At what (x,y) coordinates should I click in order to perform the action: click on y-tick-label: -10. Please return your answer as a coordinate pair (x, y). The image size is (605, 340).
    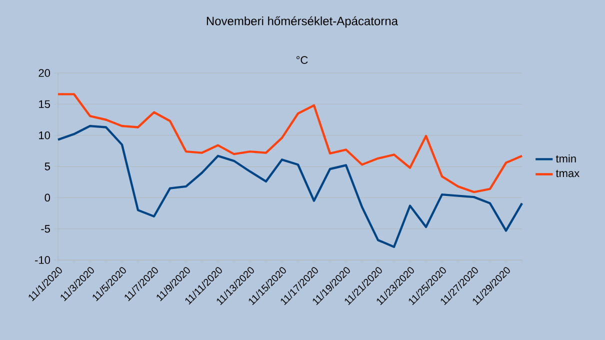
    Looking at the image, I should click on (42, 260).